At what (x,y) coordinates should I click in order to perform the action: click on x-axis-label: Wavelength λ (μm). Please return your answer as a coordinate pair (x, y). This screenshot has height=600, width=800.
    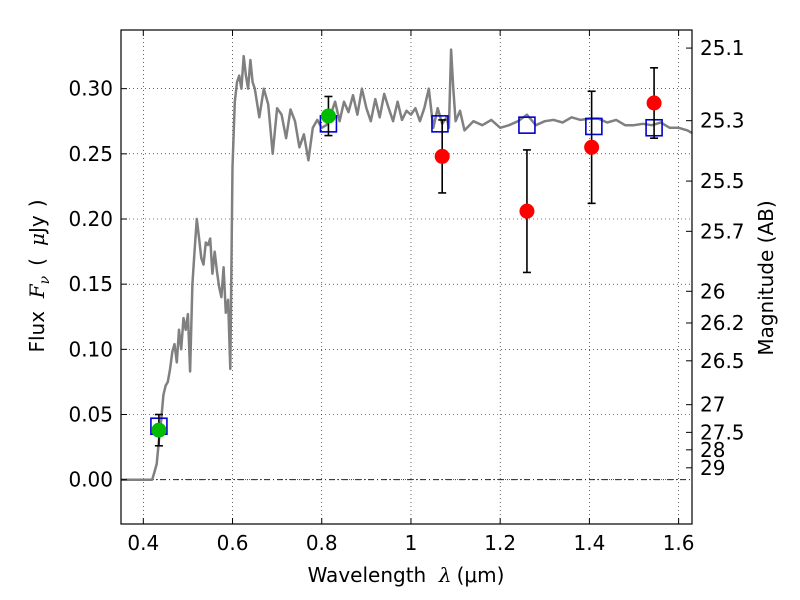
    Looking at the image, I should click on (406, 575).